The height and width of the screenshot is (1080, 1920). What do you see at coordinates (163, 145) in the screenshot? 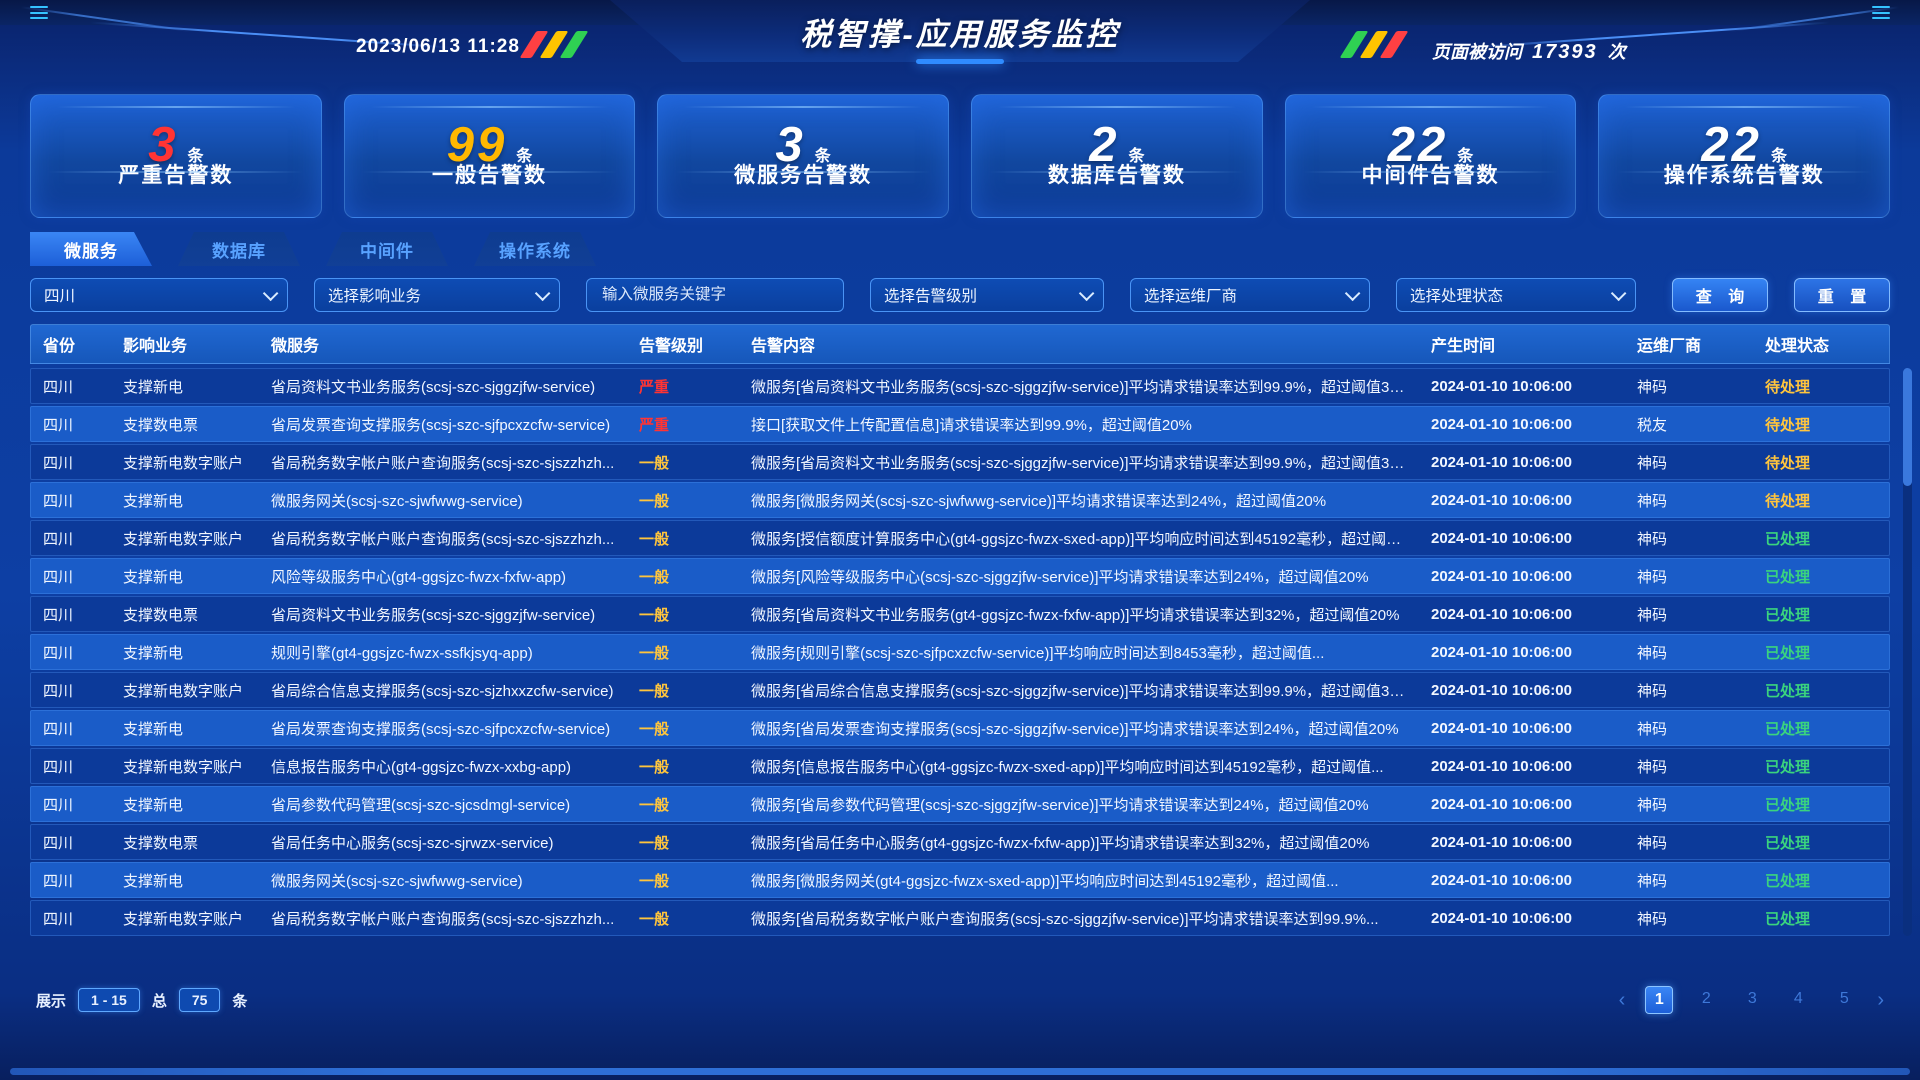
I see `stat-number: 3` at bounding box center [163, 145].